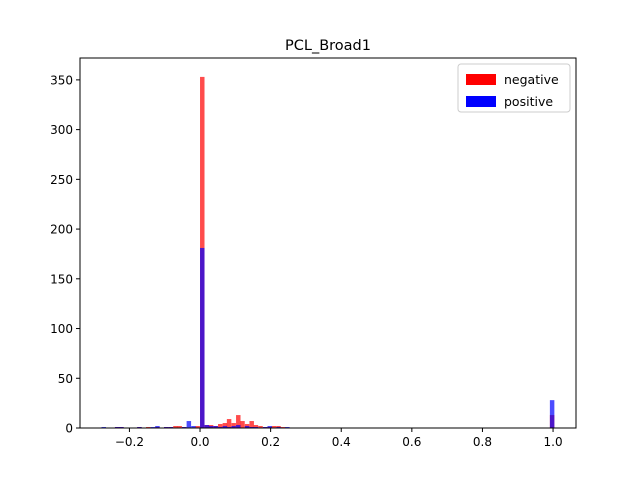 This screenshot has height=480, width=640. Describe the element at coordinates (341, 442) in the screenshot. I see `x-tick-label: 0.4` at that location.